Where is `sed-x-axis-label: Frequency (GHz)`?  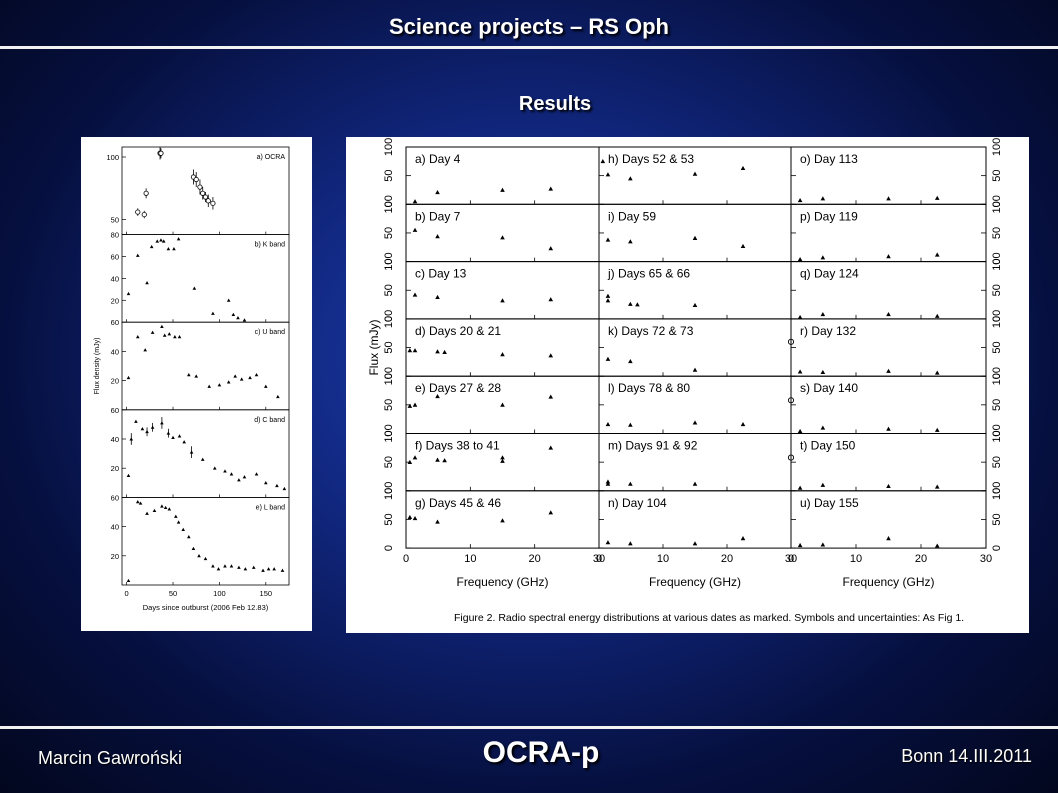
sed-x-axis-label: Frequency (GHz) is located at coordinates (695, 582).